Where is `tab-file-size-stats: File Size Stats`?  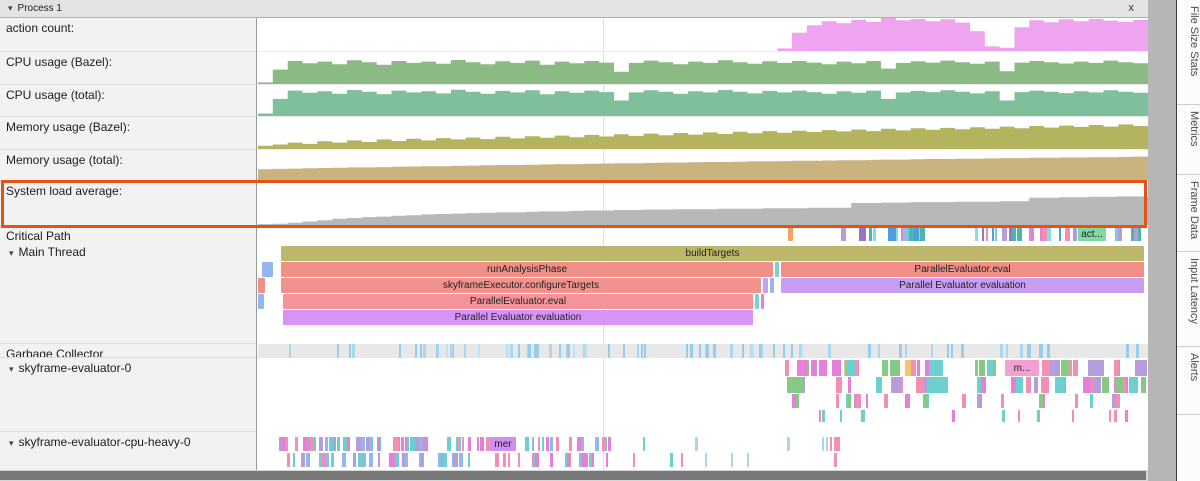
tab-file-size-stats: File Size Stats is located at coordinates (1188, 52).